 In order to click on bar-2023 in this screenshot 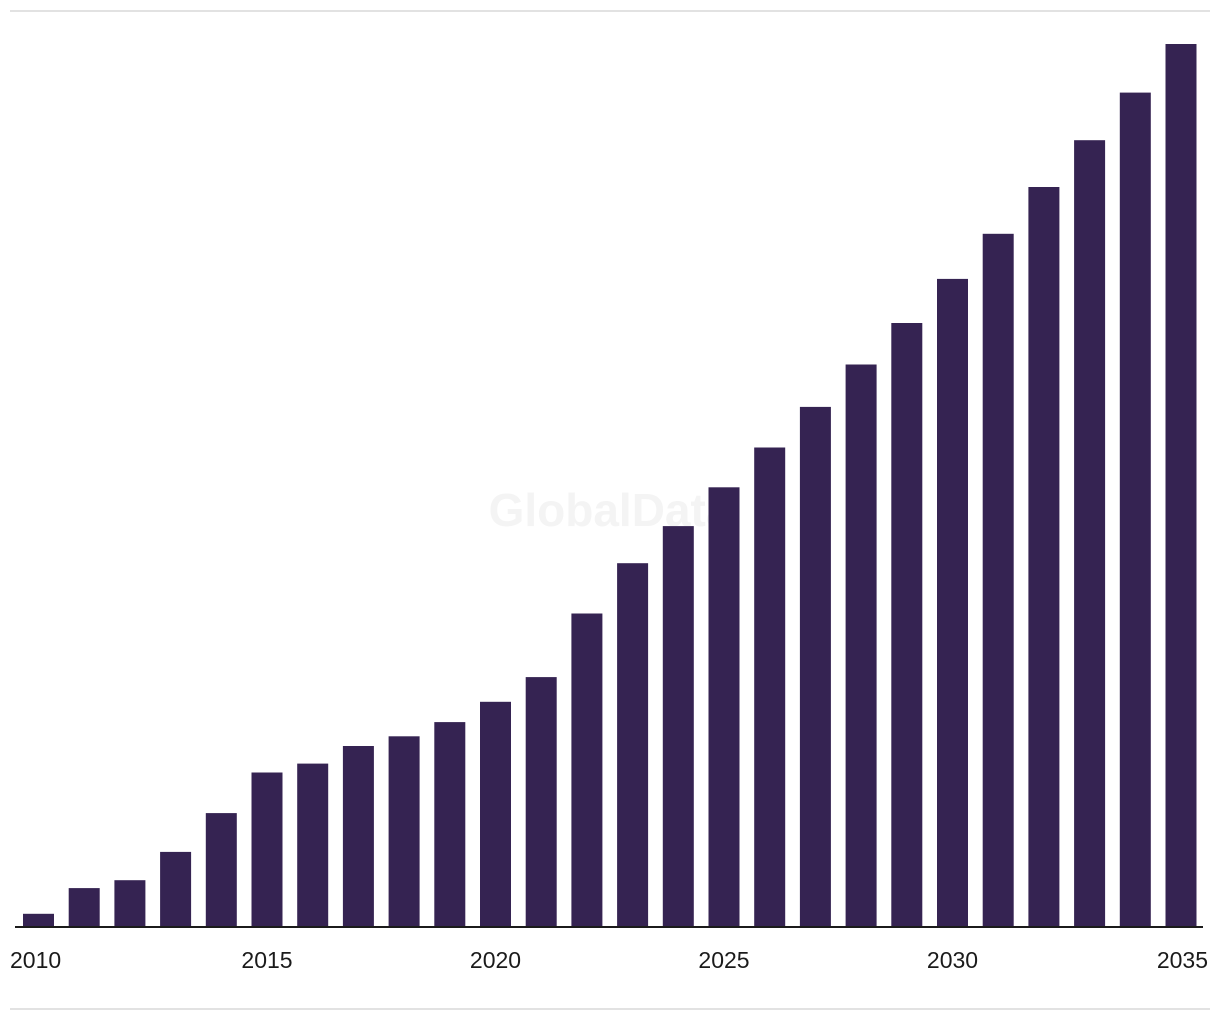, I will do `click(633, 745)`.